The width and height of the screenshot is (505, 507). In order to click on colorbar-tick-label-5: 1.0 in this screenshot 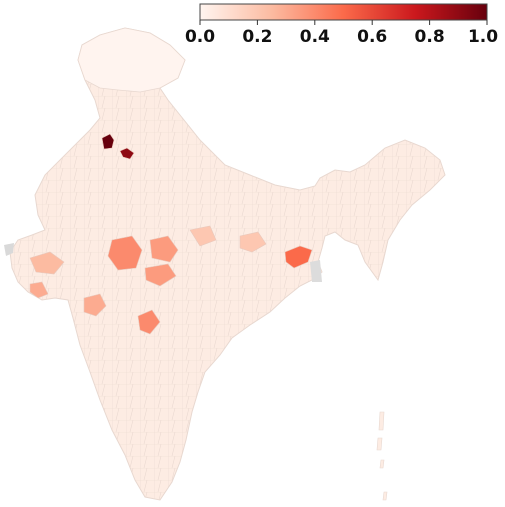, I will do `click(483, 37)`.